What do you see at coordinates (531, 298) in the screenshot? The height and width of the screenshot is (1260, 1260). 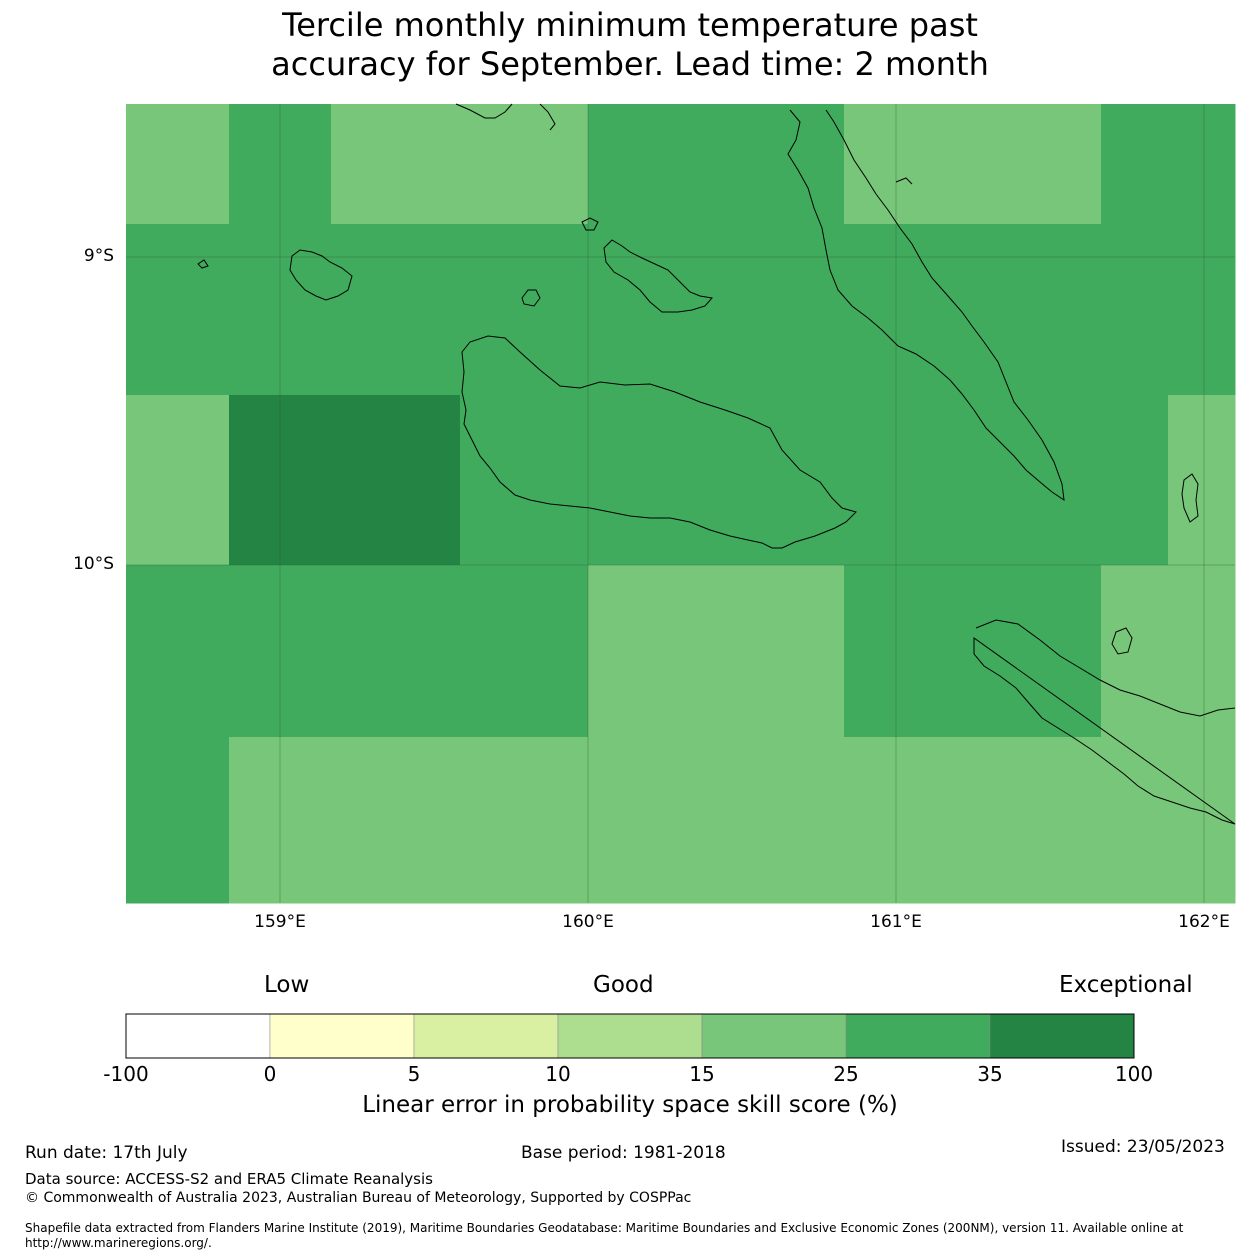 I see `savo-island` at bounding box center [531, 298].